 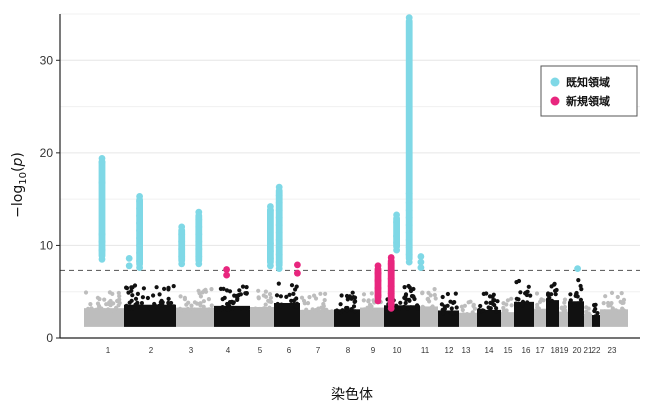 What do you see at coordinates (576, 314) in the screenshot?
I see `chromosome-20-band` at bounding box center [576, 314].